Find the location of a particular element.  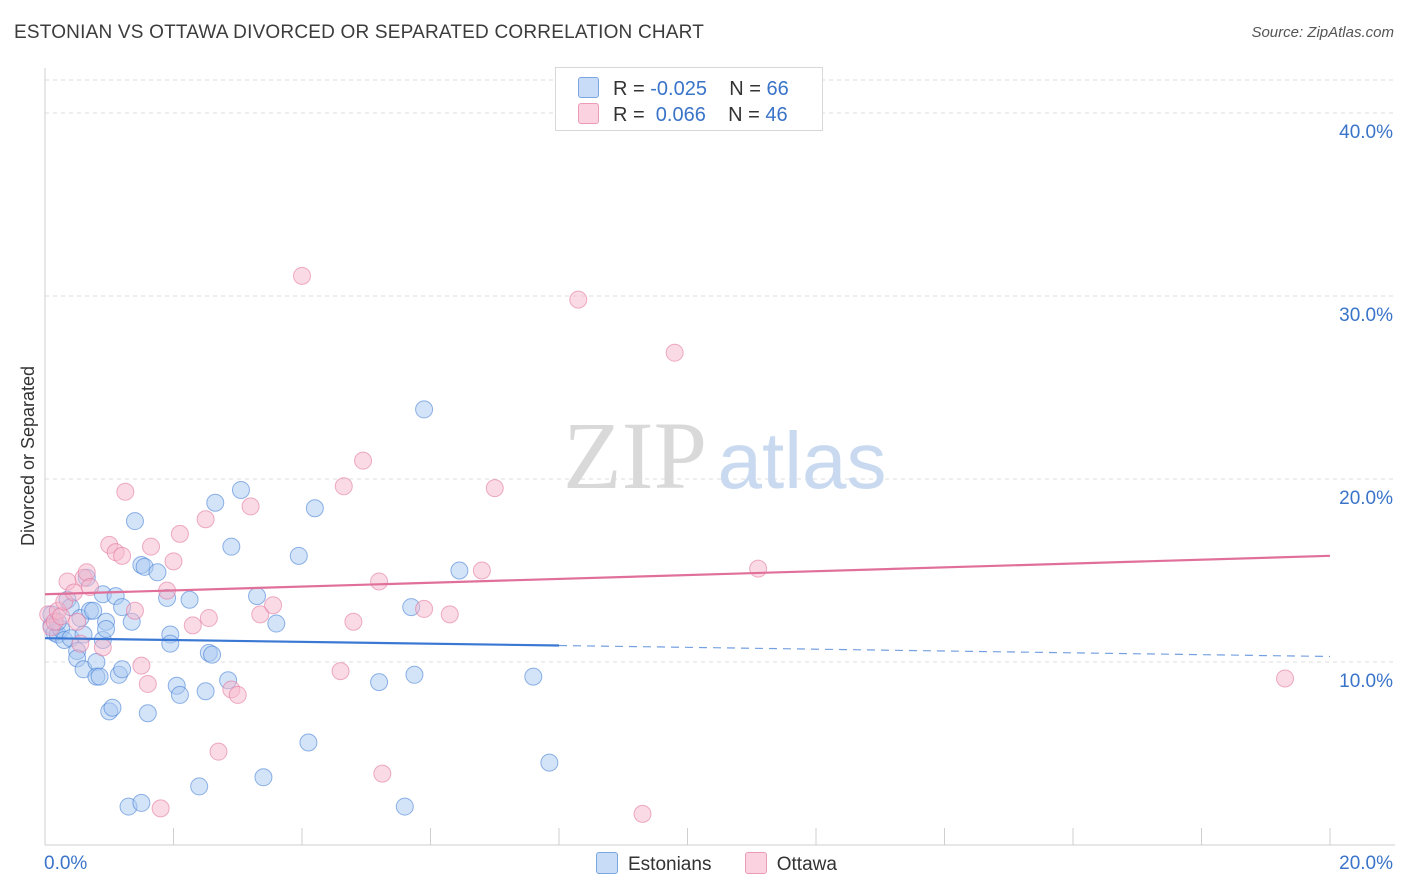

stats-legend: R = -0.025 N = 66 R = 0.066 N = 46 is located at coordinates (689, 99).